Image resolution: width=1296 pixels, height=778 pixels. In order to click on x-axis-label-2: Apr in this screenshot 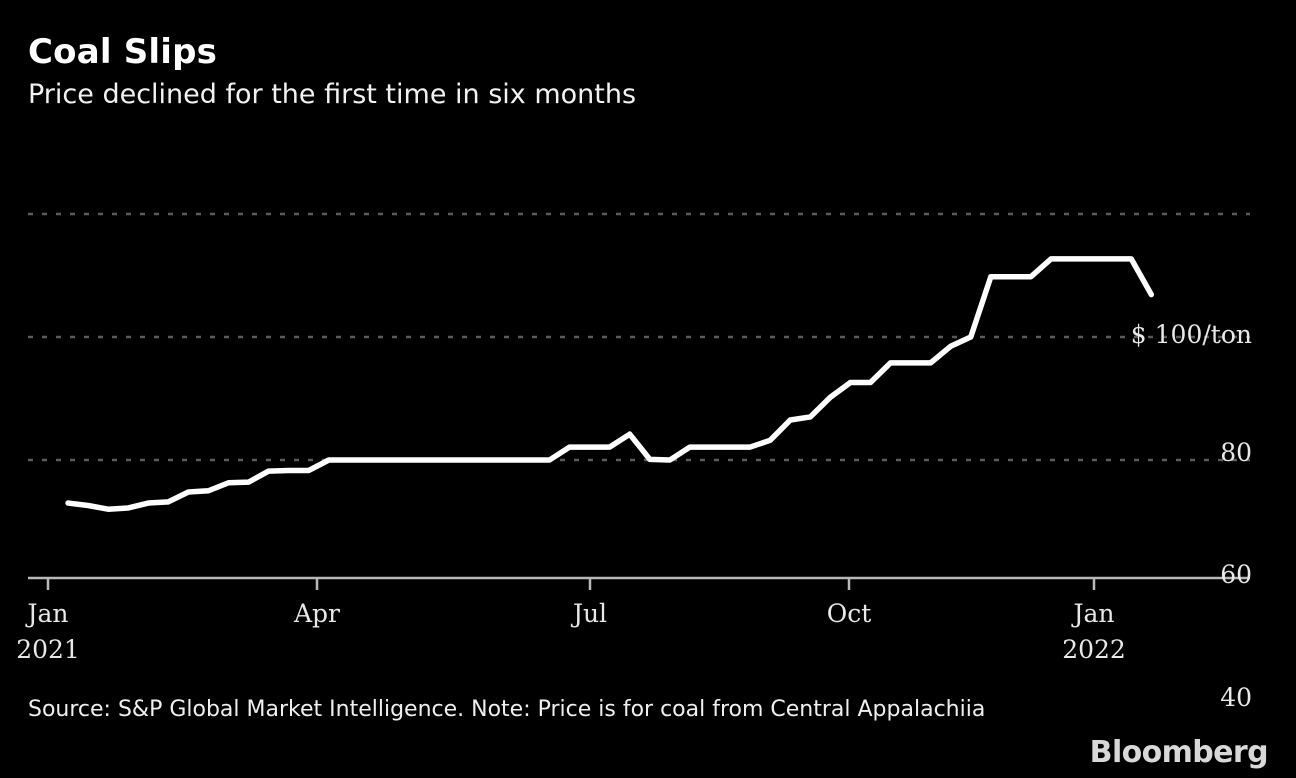, I will do `click(316, 613)`.